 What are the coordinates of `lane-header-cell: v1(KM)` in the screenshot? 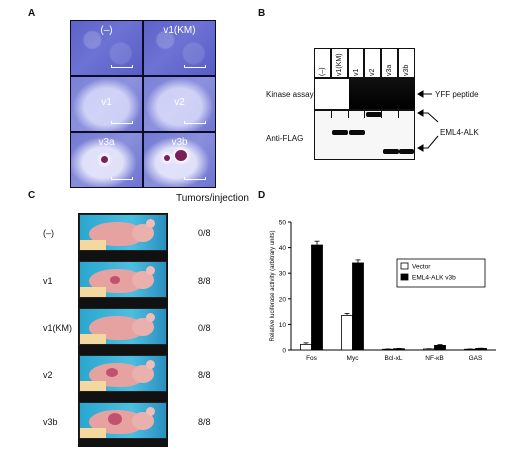 It's located at (339, 63).